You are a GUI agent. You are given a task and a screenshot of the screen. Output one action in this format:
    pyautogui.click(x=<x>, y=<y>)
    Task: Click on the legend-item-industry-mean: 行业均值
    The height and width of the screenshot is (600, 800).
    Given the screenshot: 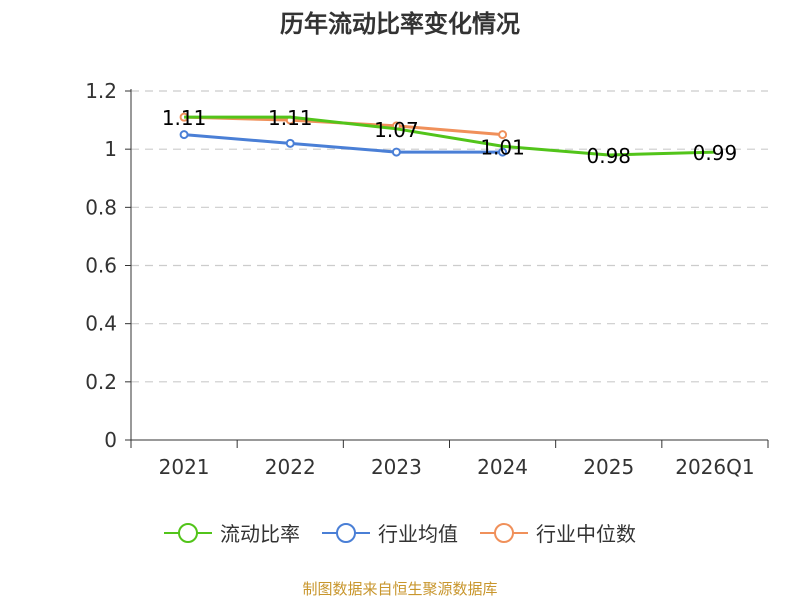 What is the action you would take?
    pyautogui.click(x=390, y=532)
    